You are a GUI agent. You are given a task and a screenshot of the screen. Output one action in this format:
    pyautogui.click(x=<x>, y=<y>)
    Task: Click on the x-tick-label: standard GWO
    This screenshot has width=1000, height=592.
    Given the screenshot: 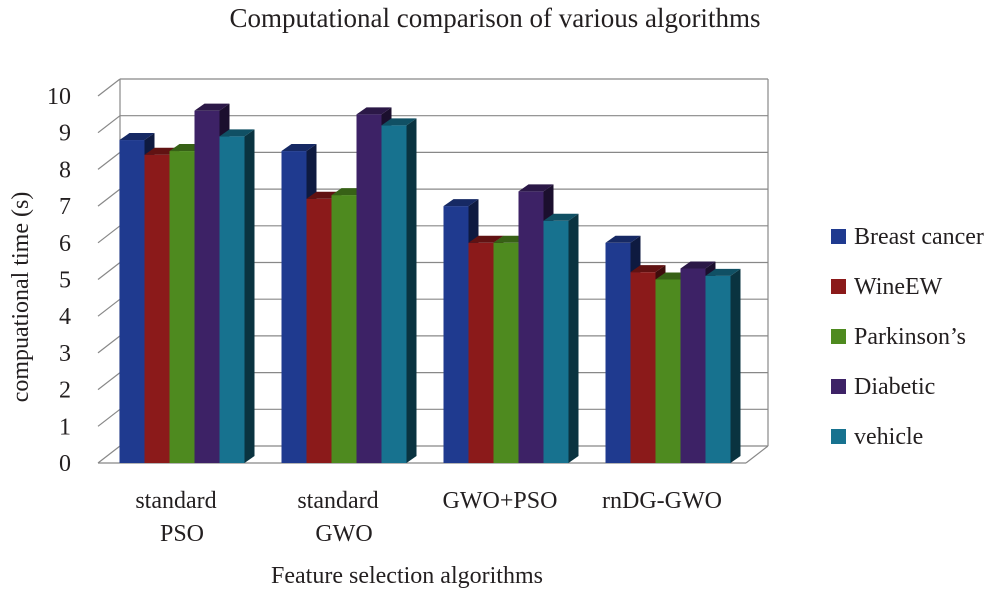 What is the action you would take?
    pyautogui.click(x=337, y=517)
    